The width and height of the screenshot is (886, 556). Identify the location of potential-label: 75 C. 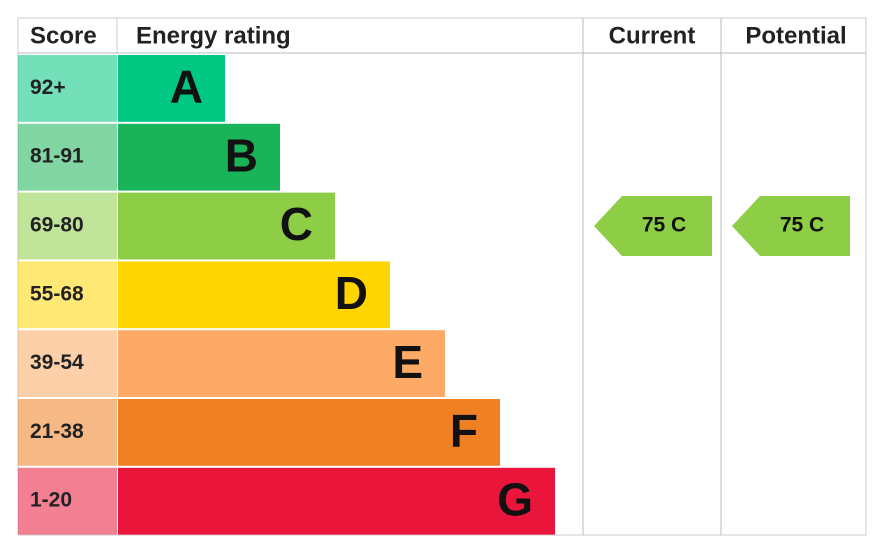
(802, 225).